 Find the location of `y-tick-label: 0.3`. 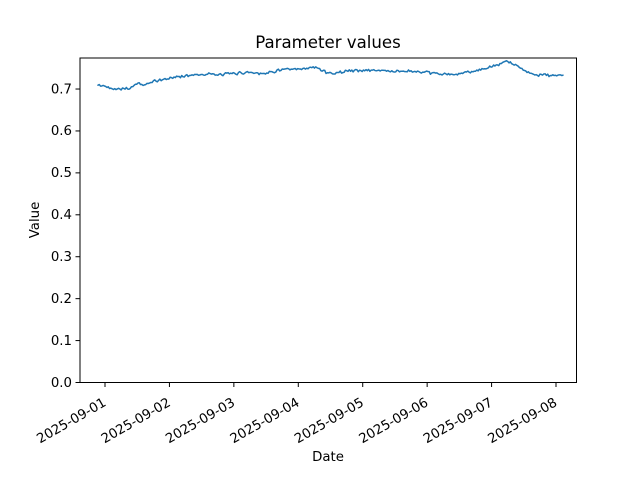

y-tick-label: 0.3 is located at coordinates (61, 257).